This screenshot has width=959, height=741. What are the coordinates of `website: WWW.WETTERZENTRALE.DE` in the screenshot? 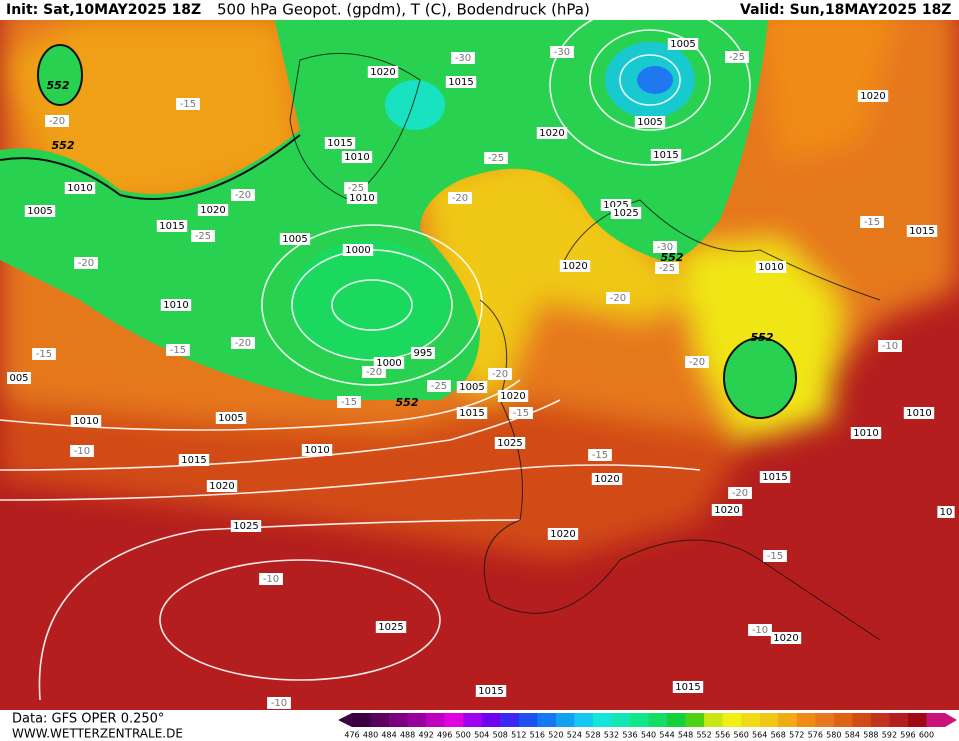 It's located at (97, 734).